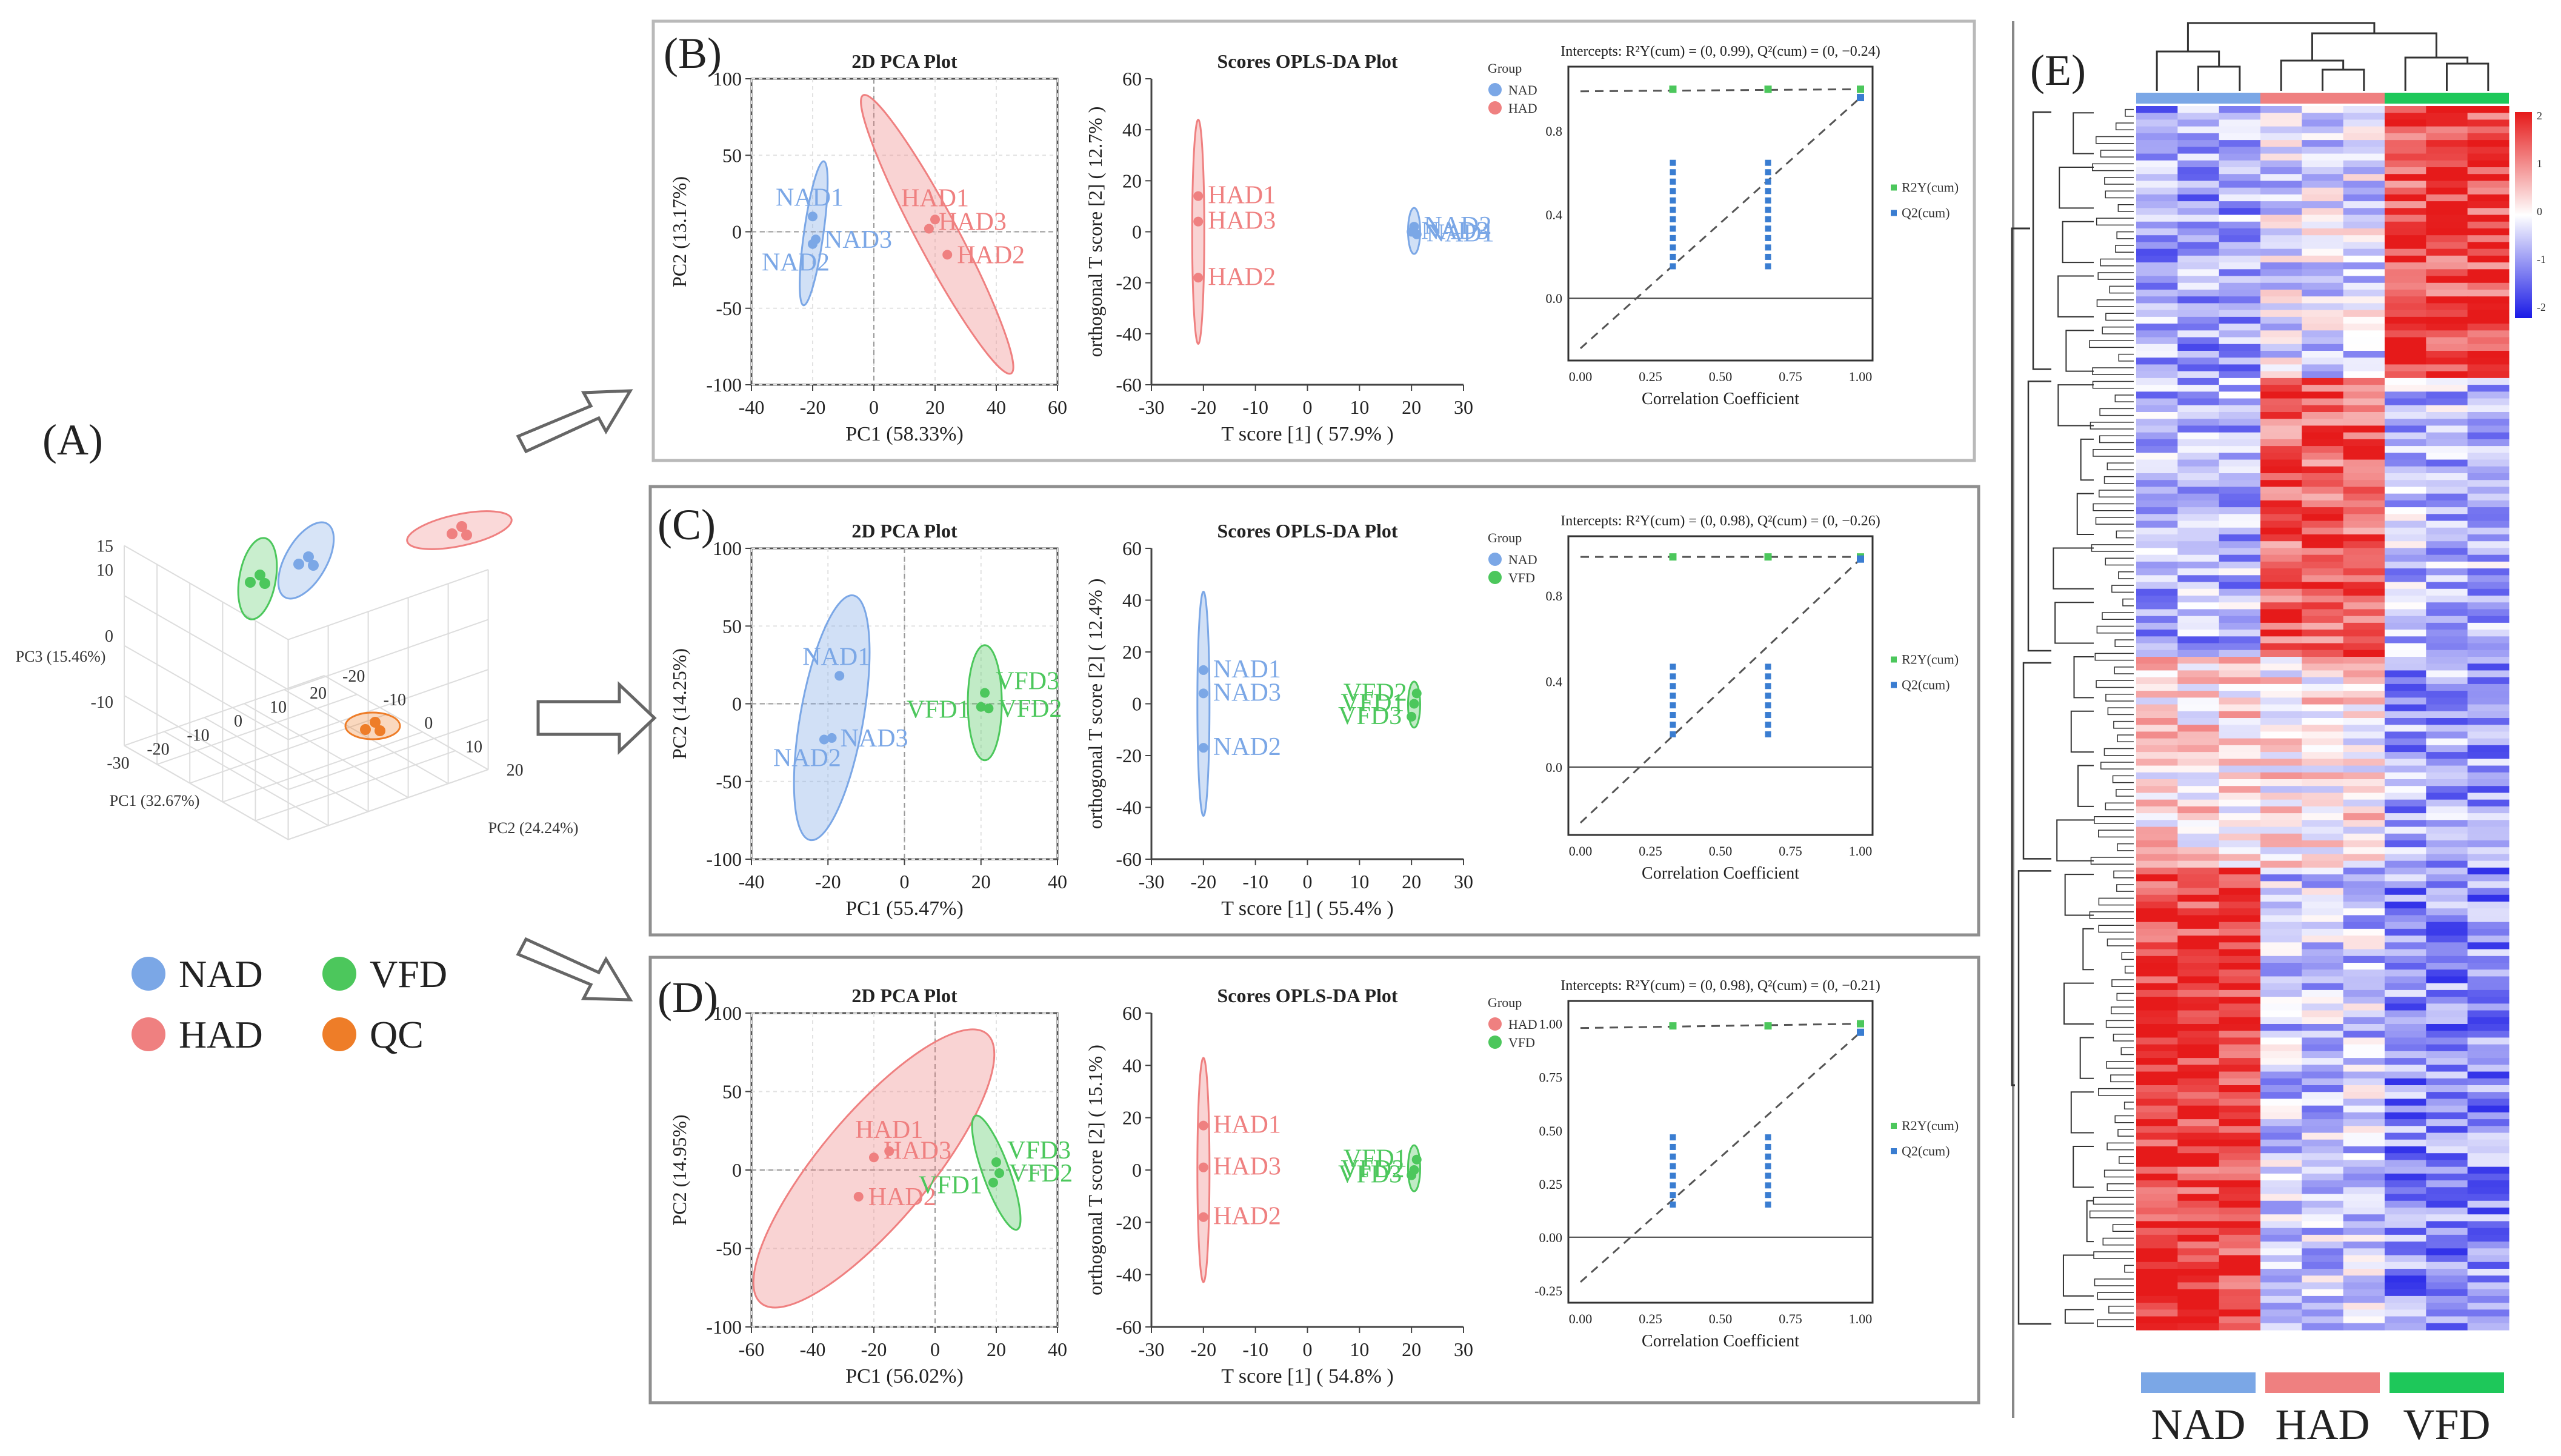 The image size is (2561, 1456). What do you see at coordinates (260, 575) in the screenshot?
I see `cluster-point-vfd` at bounding box center [260, 575].